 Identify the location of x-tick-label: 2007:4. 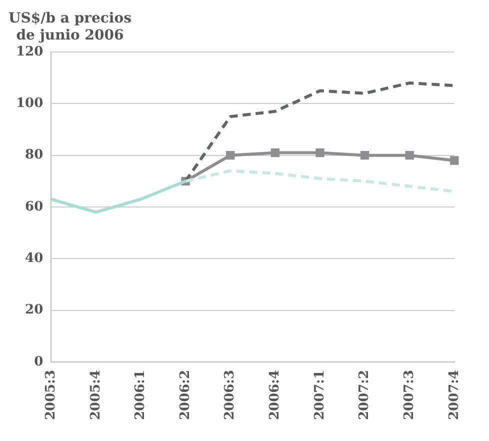
(454, 395).